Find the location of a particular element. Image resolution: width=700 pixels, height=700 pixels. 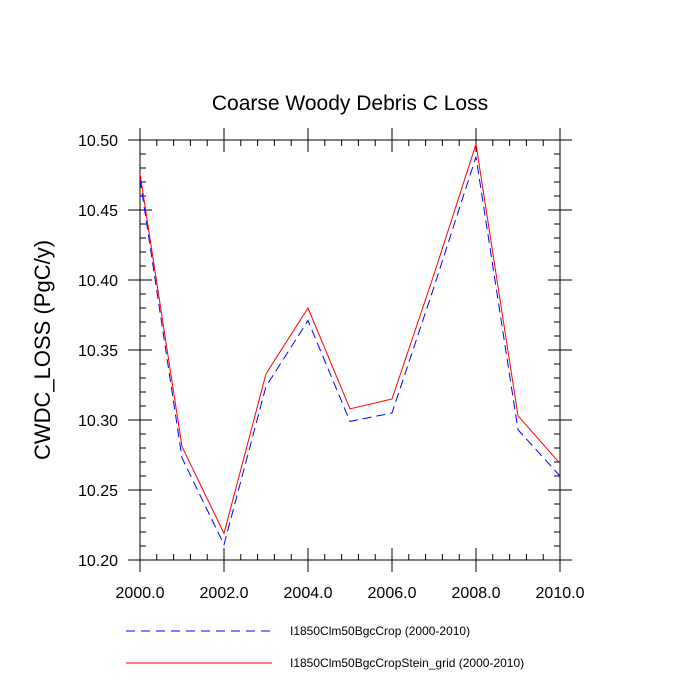

y-tick-label: 10.20 is located at coordinates (98, 561).